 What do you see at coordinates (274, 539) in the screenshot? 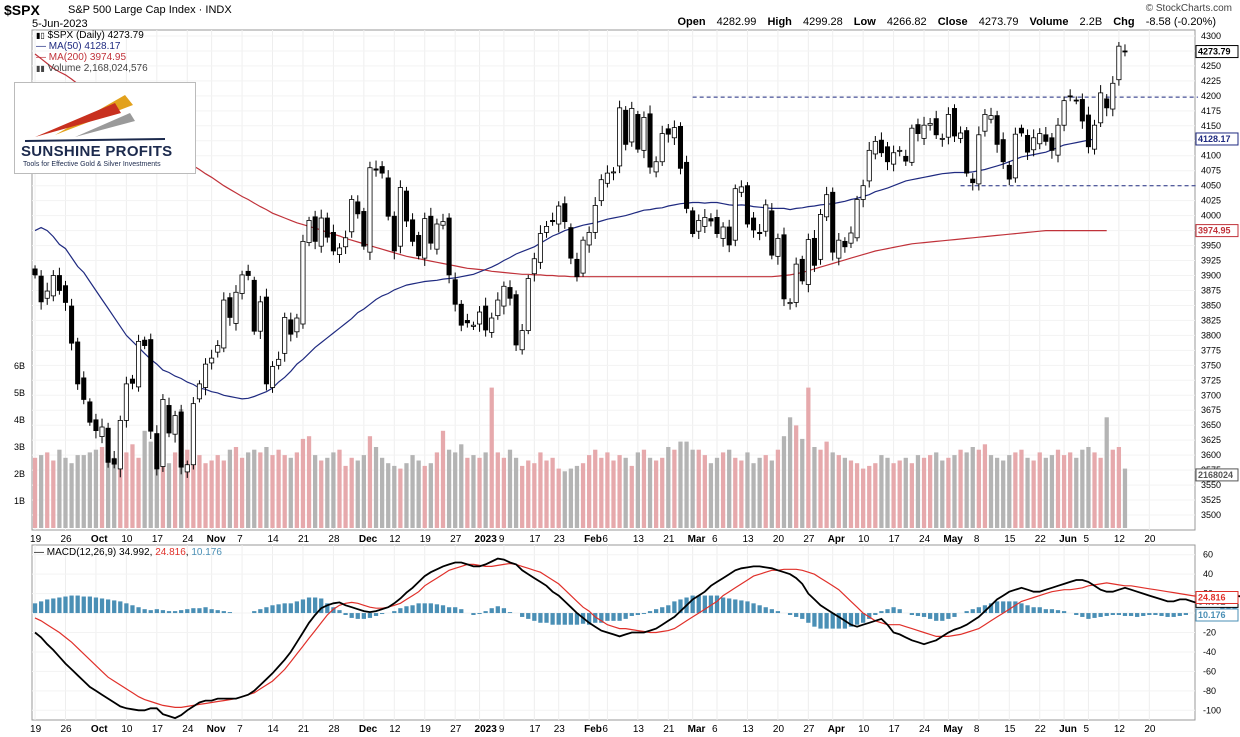
I see `price-x-label: 14` at bounding box center [274, 539].